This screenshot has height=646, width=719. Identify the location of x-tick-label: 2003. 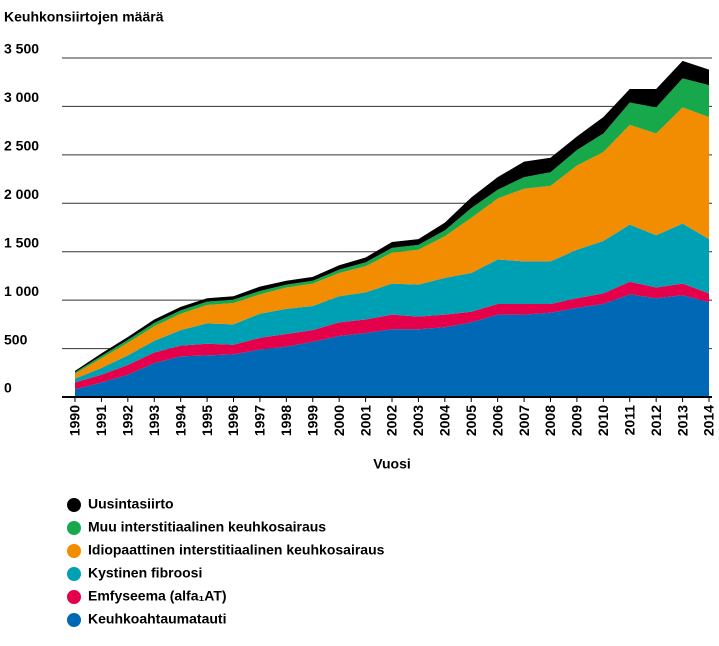
(418, 420).